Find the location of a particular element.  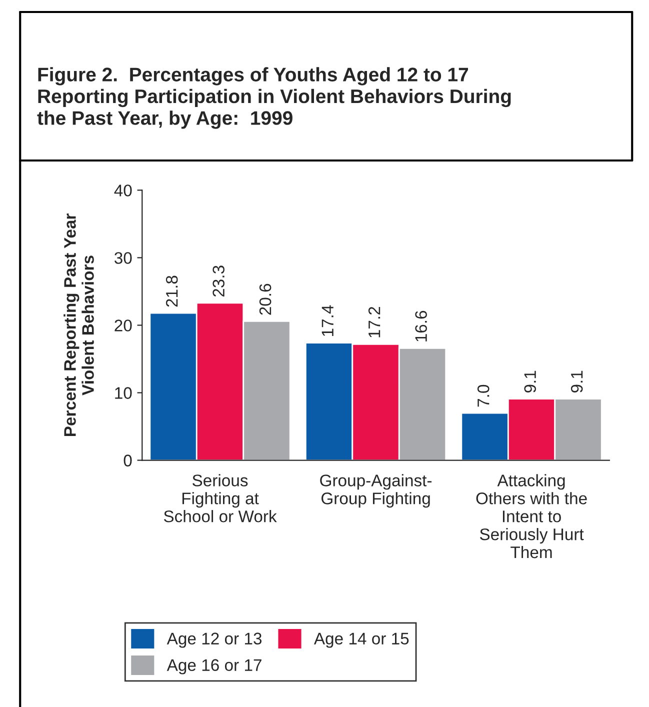

y-tick-label: 40 is located at coordinates (123, 190).